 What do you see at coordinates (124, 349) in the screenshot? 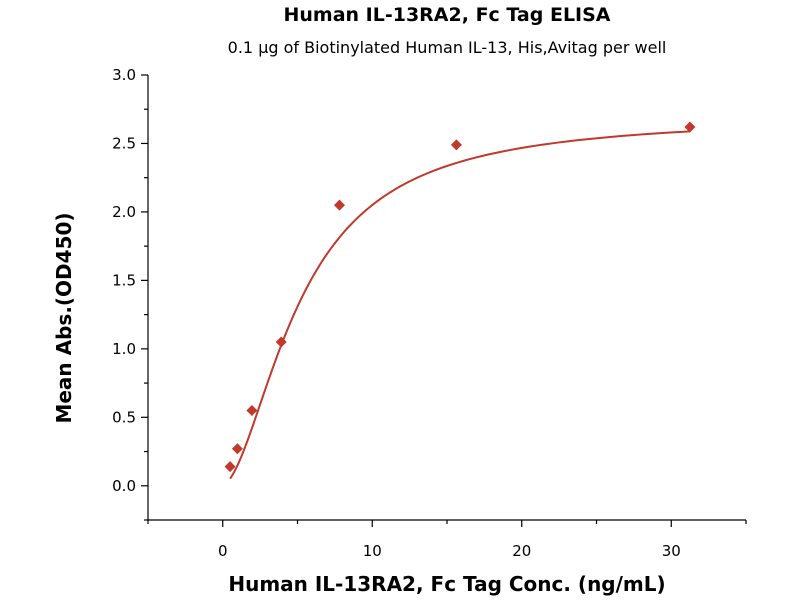
I see `y-tick-label: 1.0` at bounding box center [124, 349].